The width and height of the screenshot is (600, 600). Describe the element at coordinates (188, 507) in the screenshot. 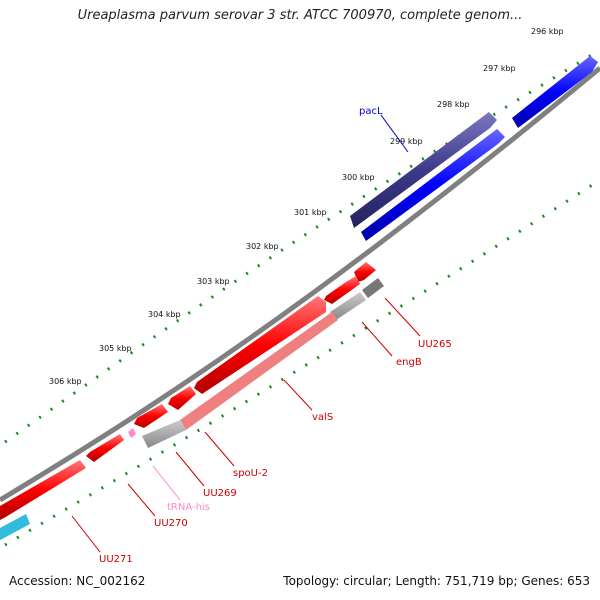

I see `gene-label-tRNA-his: tRNA-his` at that location.